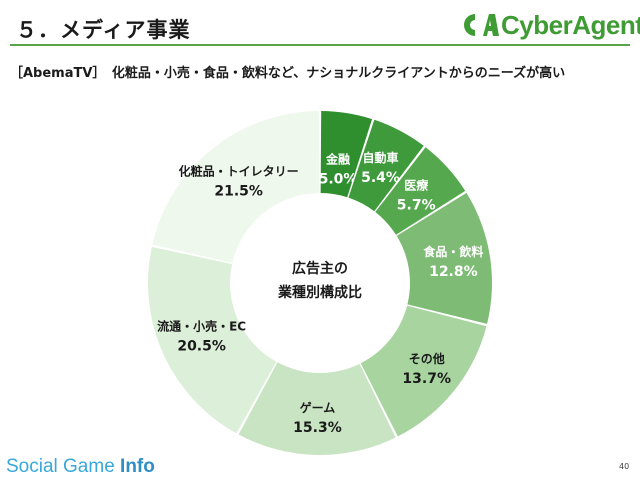  What do you see at coordinates (320, 268) in the screenshot?
I see `center-label: 広告主の` at bounding box center [320, 268].